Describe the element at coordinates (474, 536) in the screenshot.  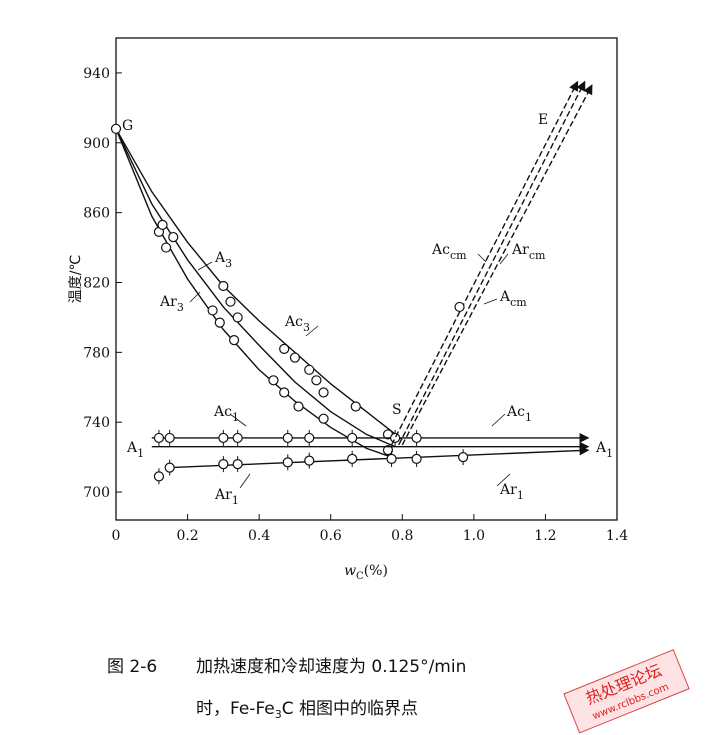
I see `x-tick-label: 1.0` at that location.